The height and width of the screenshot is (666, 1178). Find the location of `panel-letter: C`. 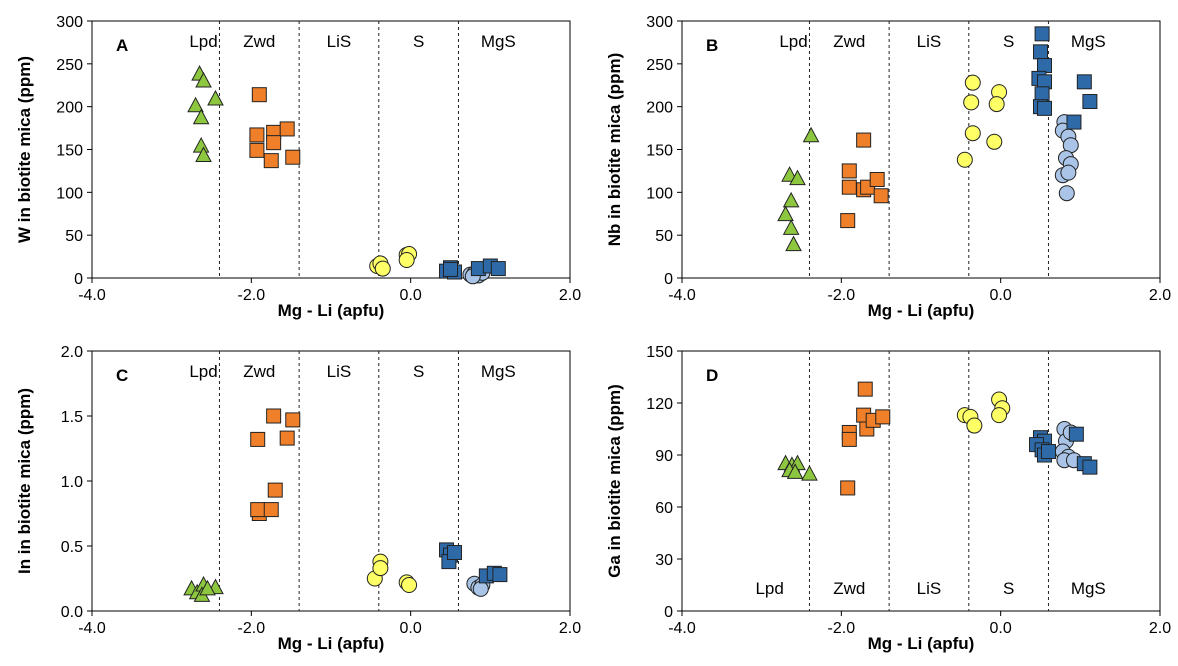

panel-letter: C is located at coordinates (122, 375).